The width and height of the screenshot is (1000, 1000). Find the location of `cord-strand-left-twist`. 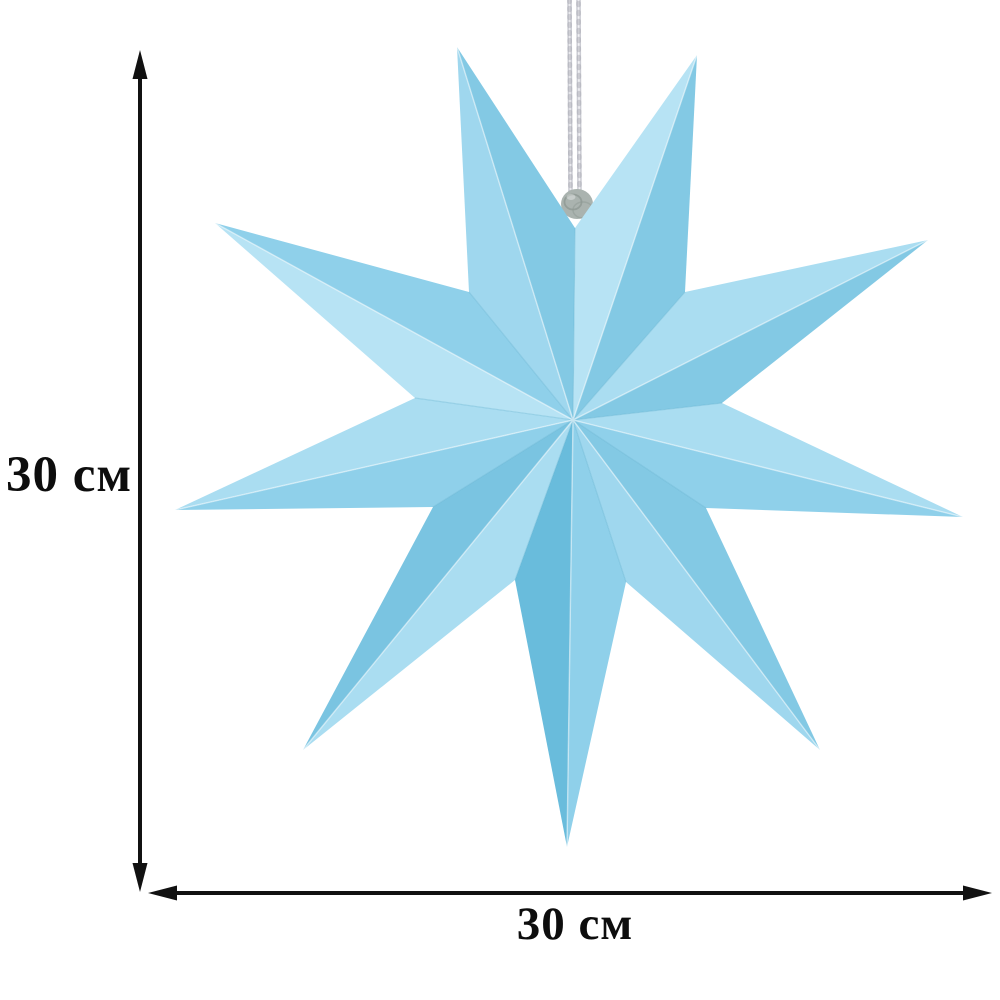

cord-strand-left-twist is located at coordinates (570, 98).